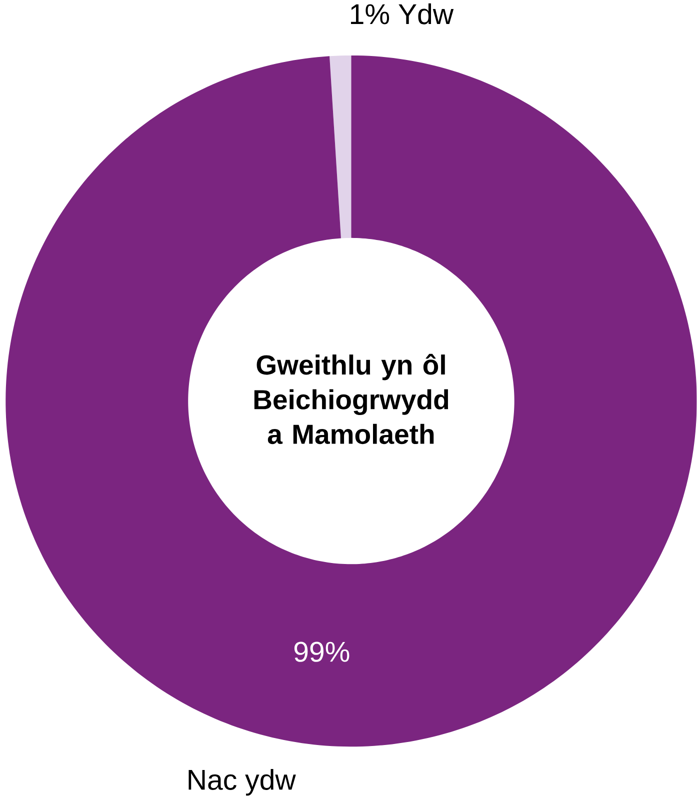  Describe the element at coordinates (242, 782) in the screenshot. I see `slice-label: Nac ydw` at that location.